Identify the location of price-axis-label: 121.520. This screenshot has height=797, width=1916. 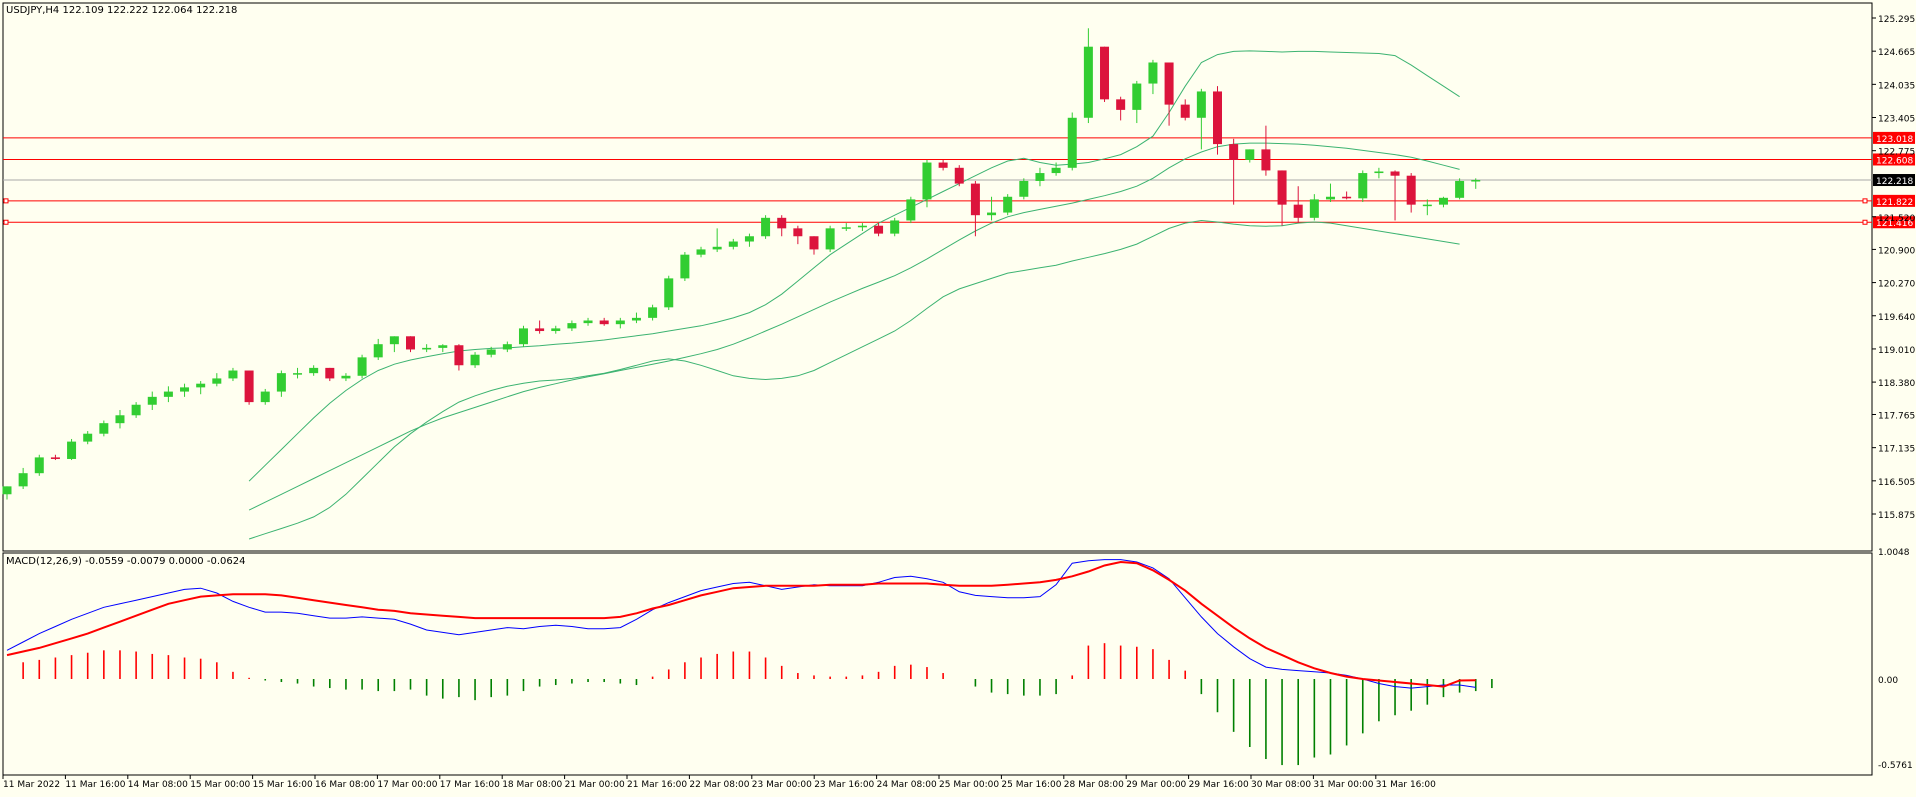
(1896, 219).